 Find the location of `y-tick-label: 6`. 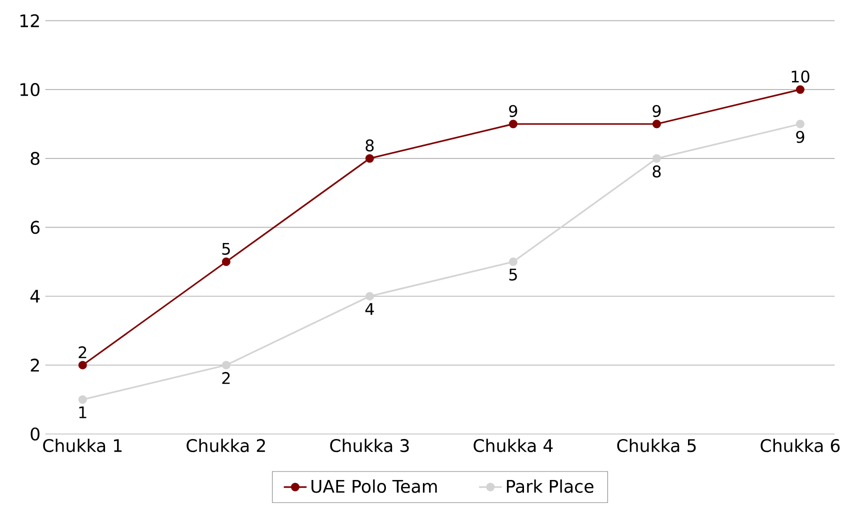

y-tick-label: 6 is located at coordinates (35, 227).